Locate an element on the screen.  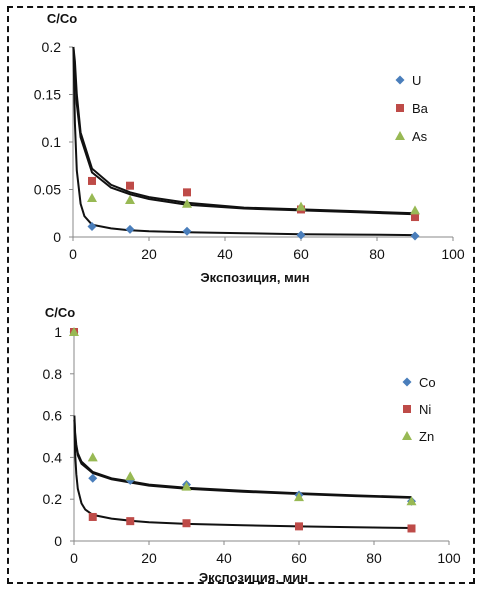
y-tick-label: 0.05 is located at coordinates (47, 190).